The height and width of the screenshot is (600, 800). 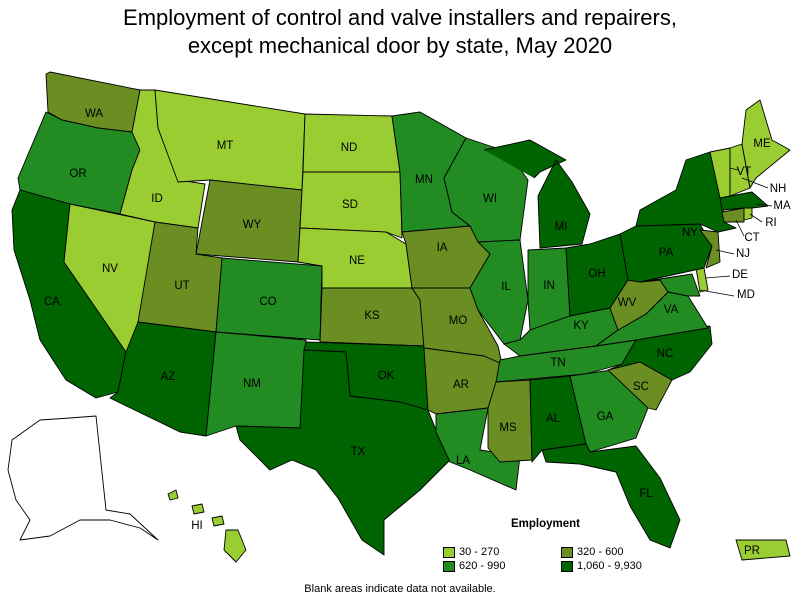 What do you see at coordinates (605, 417) in the screenshot?
I see `label-GA: GA` at bounding box center [605, 417].